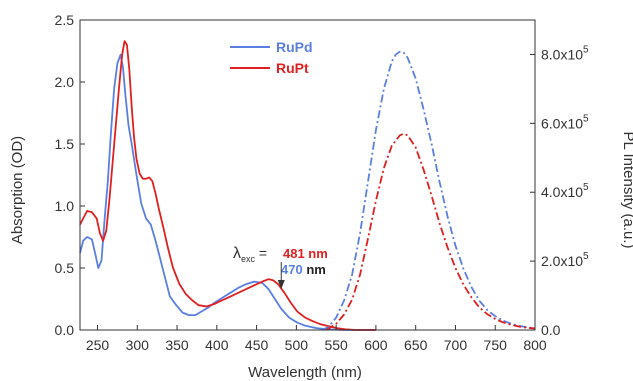 The image size is (633, 381). I want to click on excitation-unit-rupd: nm, so click(314, 269).